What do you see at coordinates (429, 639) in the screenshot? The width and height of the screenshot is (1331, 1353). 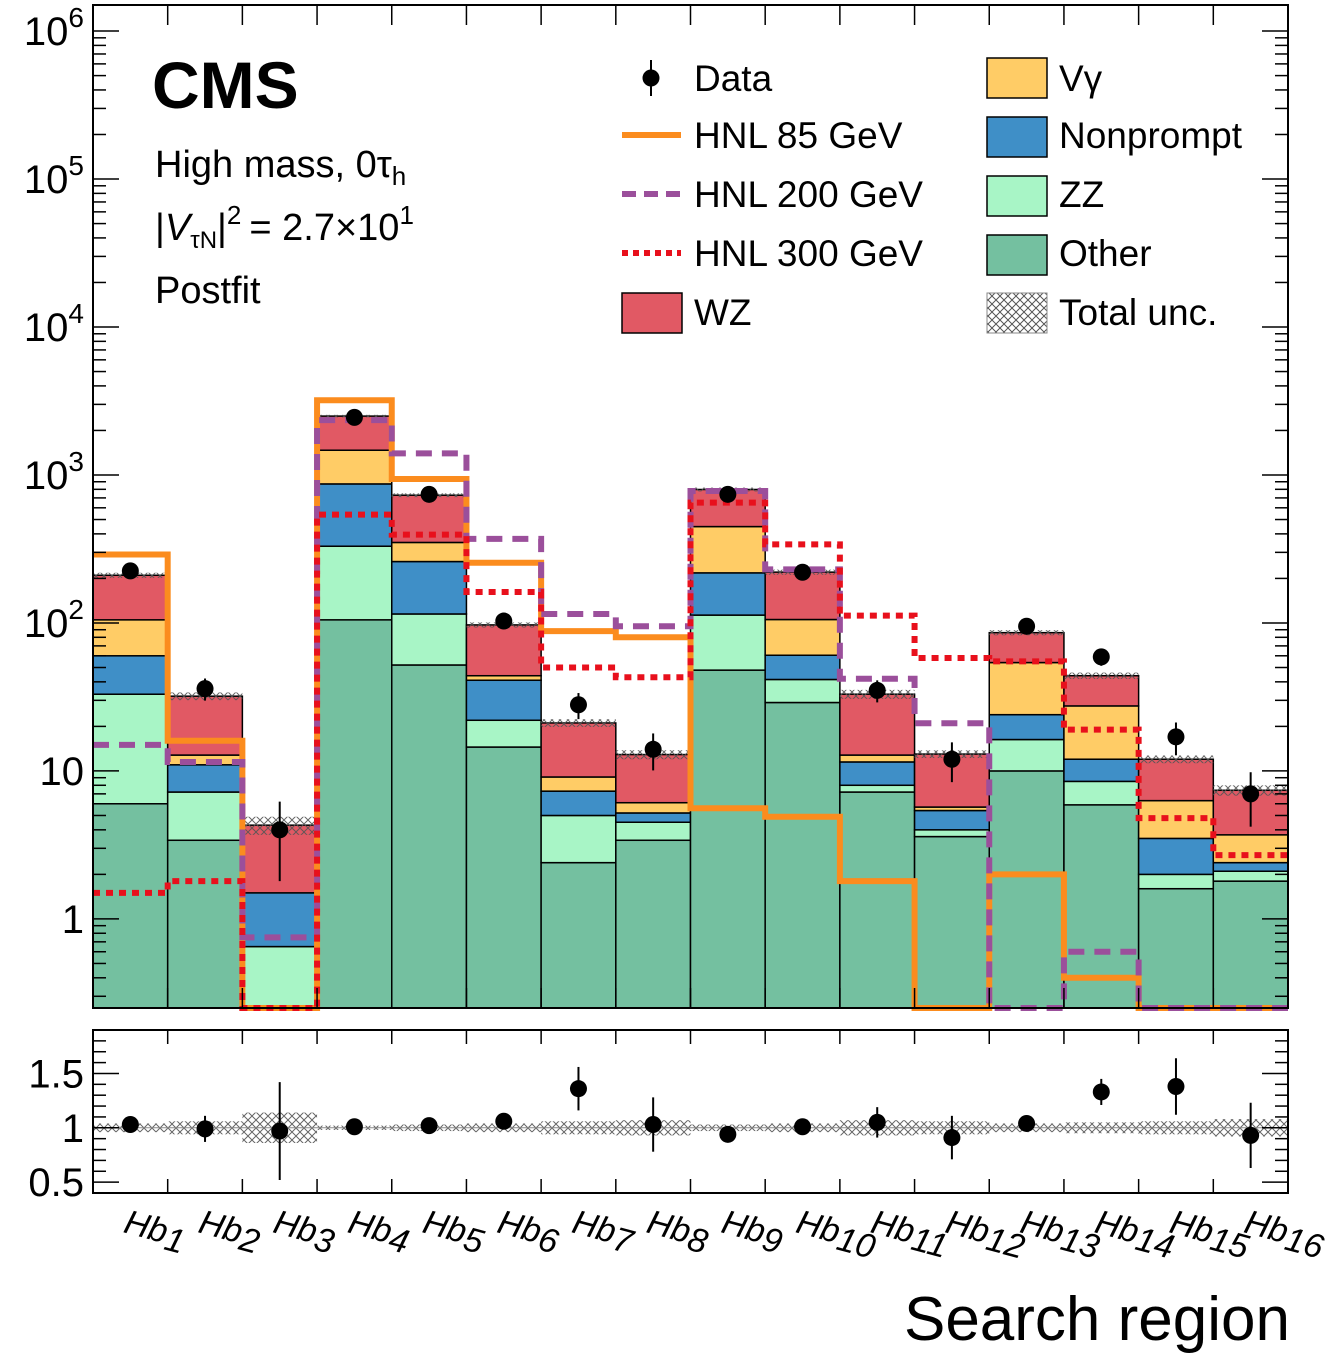 I see `bar-zz-Hb5` at bounding box center [429, 639].